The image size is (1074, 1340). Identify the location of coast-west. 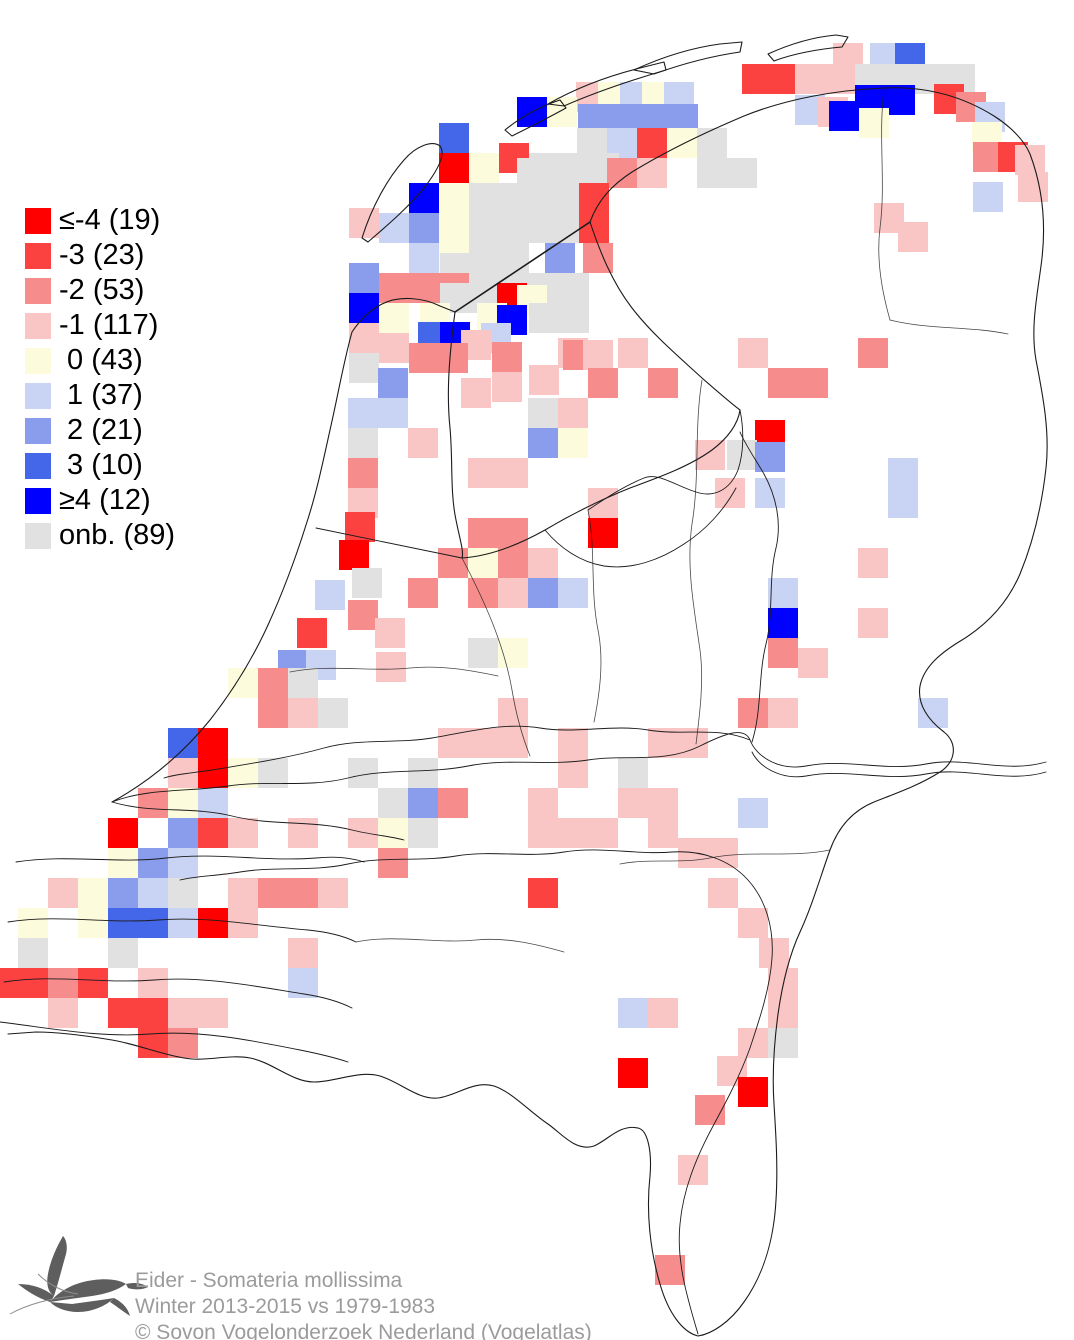
(232, 567).